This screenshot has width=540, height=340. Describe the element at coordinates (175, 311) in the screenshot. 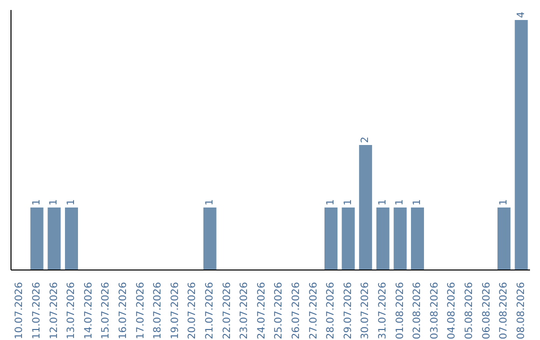

I see `x-tick-label: 19.07.2026` at that location.